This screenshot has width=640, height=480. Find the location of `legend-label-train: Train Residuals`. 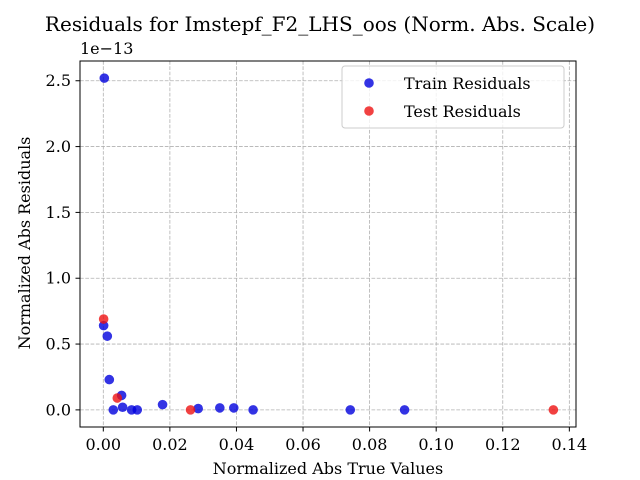

legend-label-train: Train Residuals is located at coordinates (467, 83).